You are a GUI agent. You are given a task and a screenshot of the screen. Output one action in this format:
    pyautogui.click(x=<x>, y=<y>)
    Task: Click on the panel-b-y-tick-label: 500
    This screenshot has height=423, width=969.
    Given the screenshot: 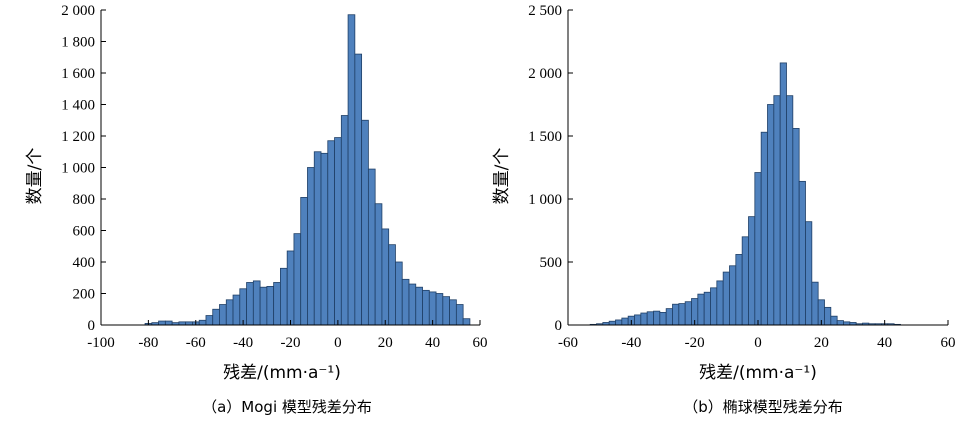 What is the action you would take?
    pyautogui.click(x=551, y=263)
    